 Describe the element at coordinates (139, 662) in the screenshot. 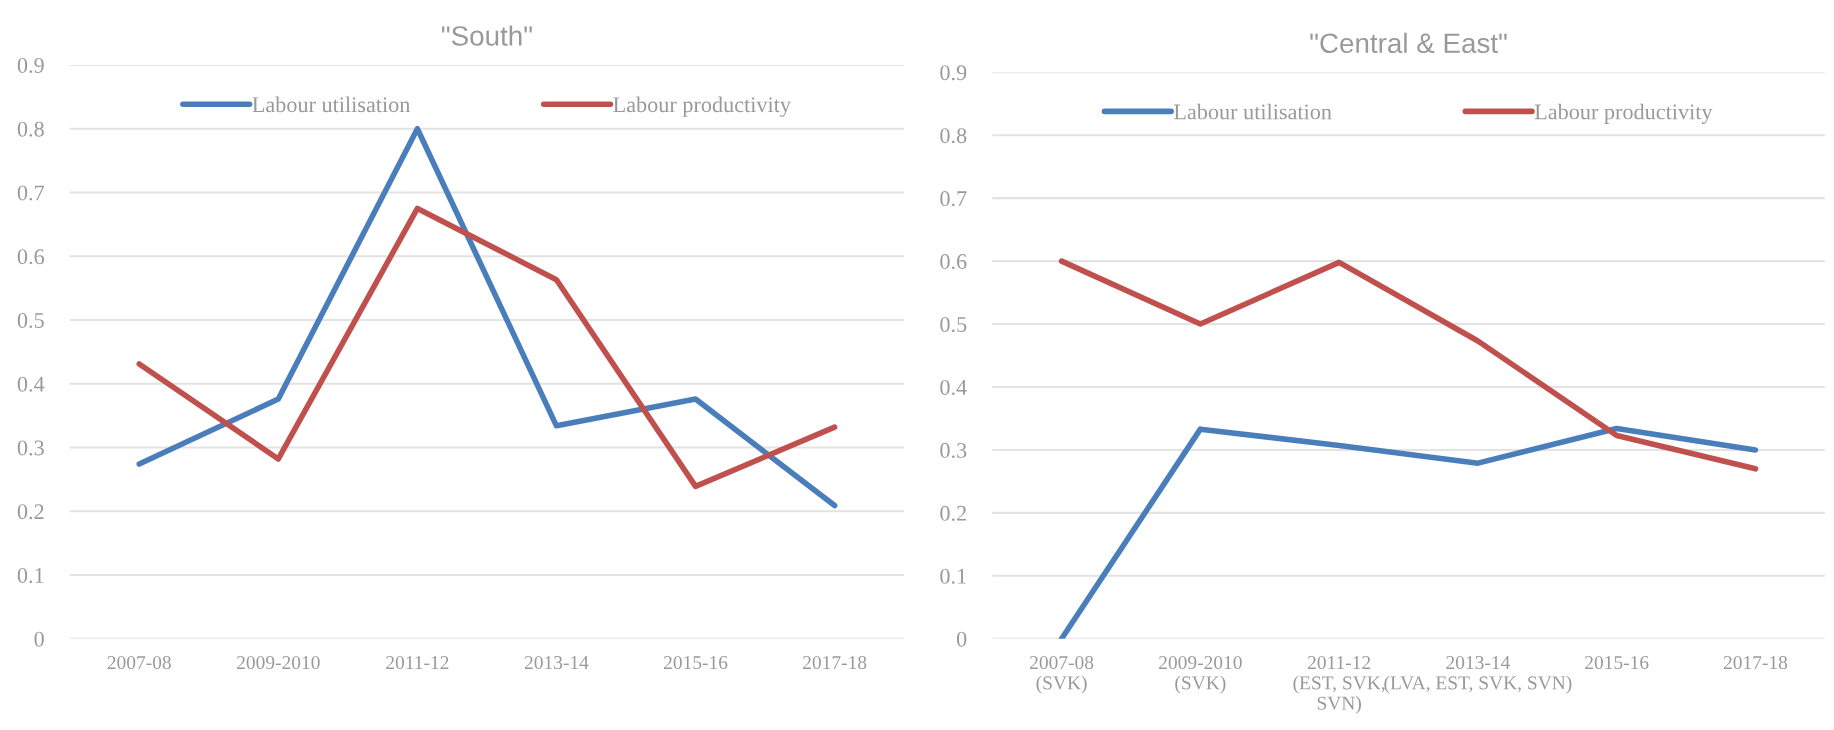

I see `x-tick-label: 2007-08` at that location.